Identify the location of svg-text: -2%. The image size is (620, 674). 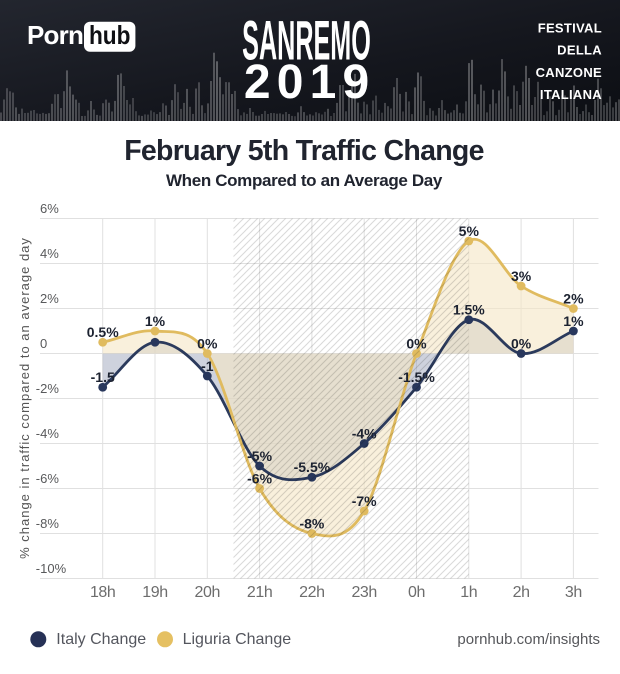
(48, 388).